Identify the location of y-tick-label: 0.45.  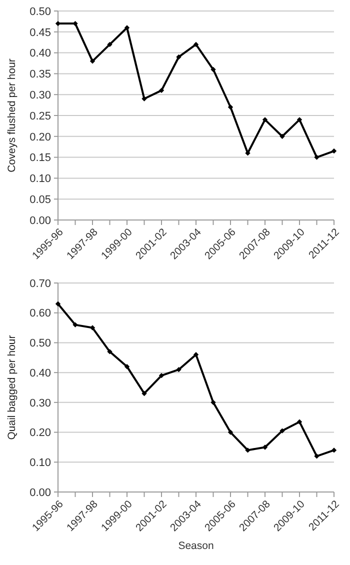
(40, 32).